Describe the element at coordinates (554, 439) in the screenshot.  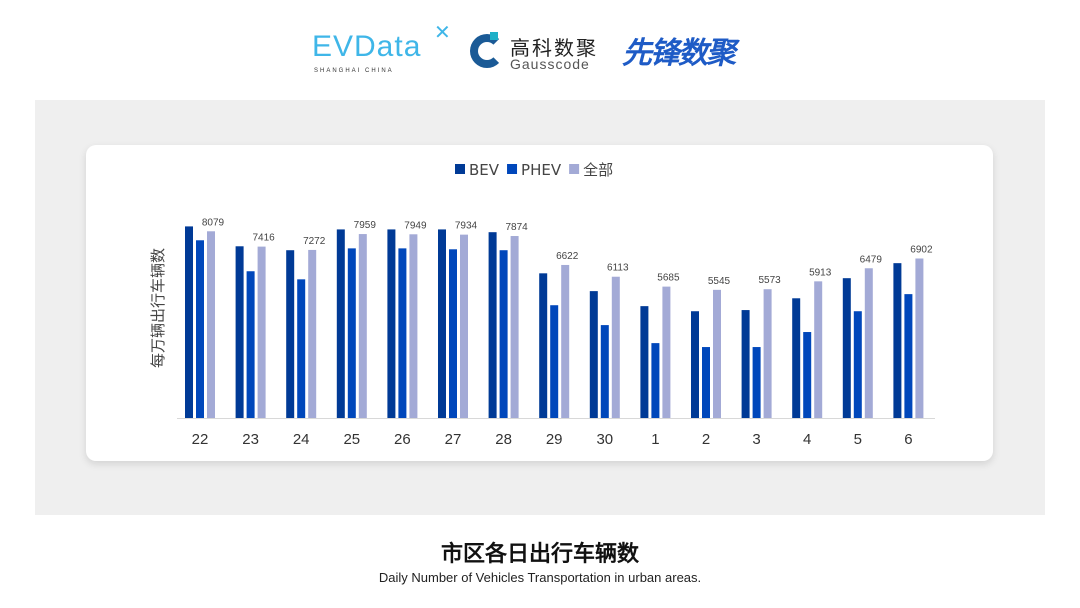
I see `x-tick-label: 29` at that location.